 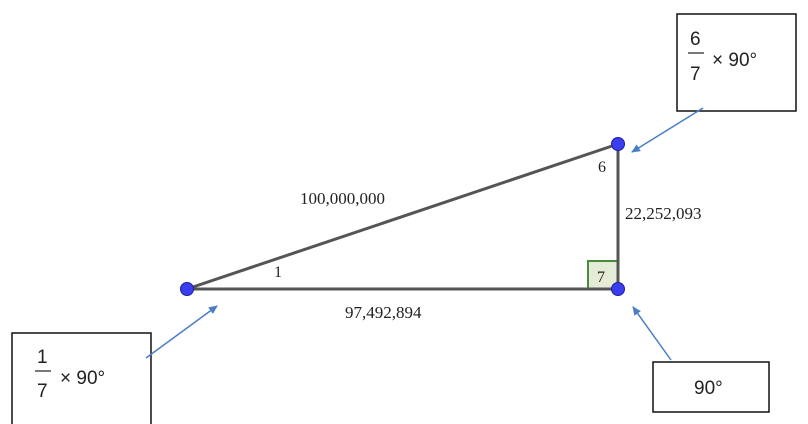 I want to click on callout-bottom-right: 90°, so click(x=711, y=387).